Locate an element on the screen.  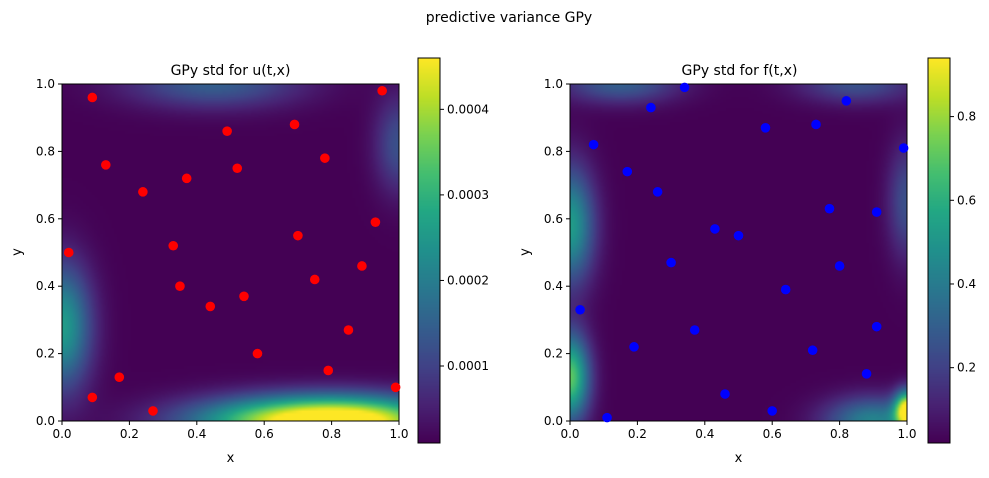
colorbar-tick-label: 0.0004 is located at coordinates (468, 109).